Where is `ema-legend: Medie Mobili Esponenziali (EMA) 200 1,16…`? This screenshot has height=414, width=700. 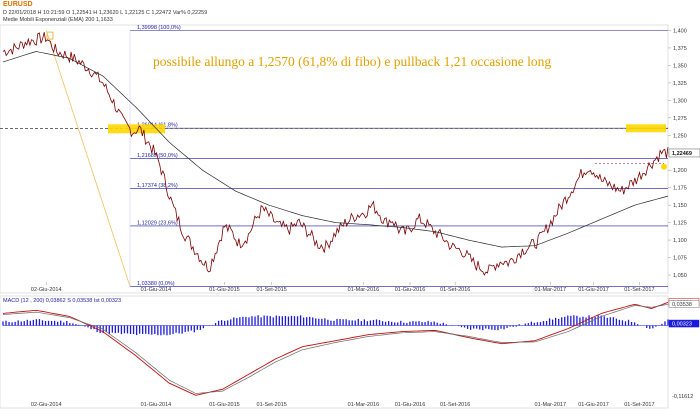
ema-legend: Medie Mobili Esponenziali (EMA) 200 1,16… is located at coordinates (58, 20).